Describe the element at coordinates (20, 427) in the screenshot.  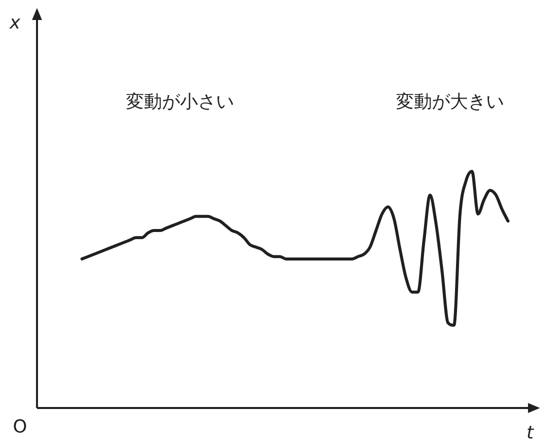
I see `text: O` at that location.